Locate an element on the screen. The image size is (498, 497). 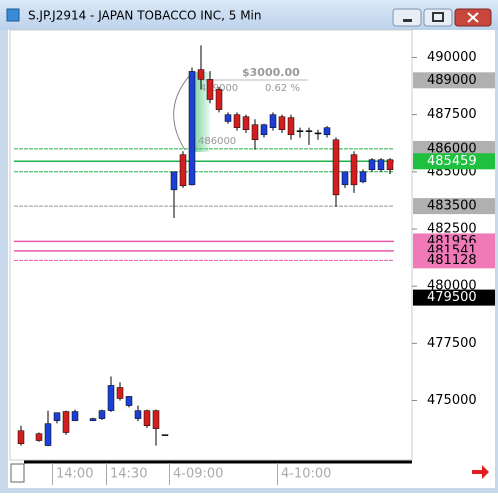
x-tick-label: 4-09:00 is located at coordinates (198, 474).